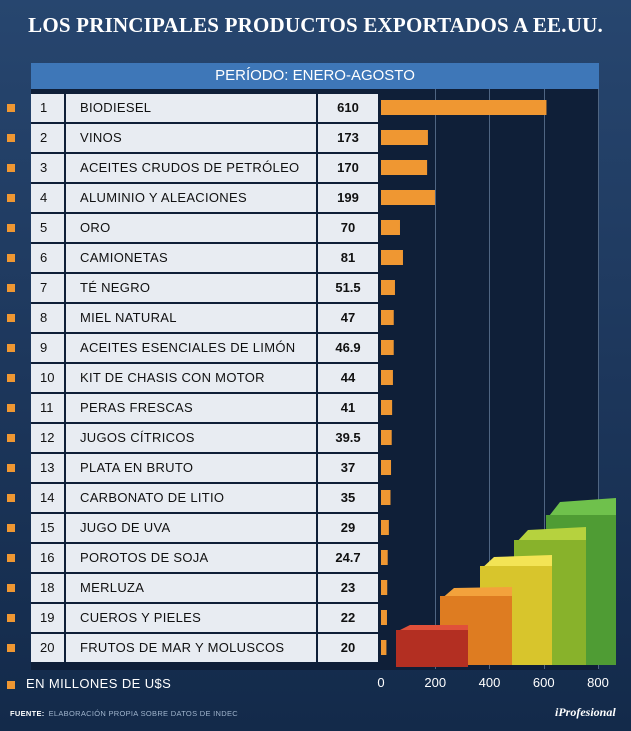 The height and width of the screenshot is (731, 631). I want to click on rank-cell: 2, so click(47, 138).